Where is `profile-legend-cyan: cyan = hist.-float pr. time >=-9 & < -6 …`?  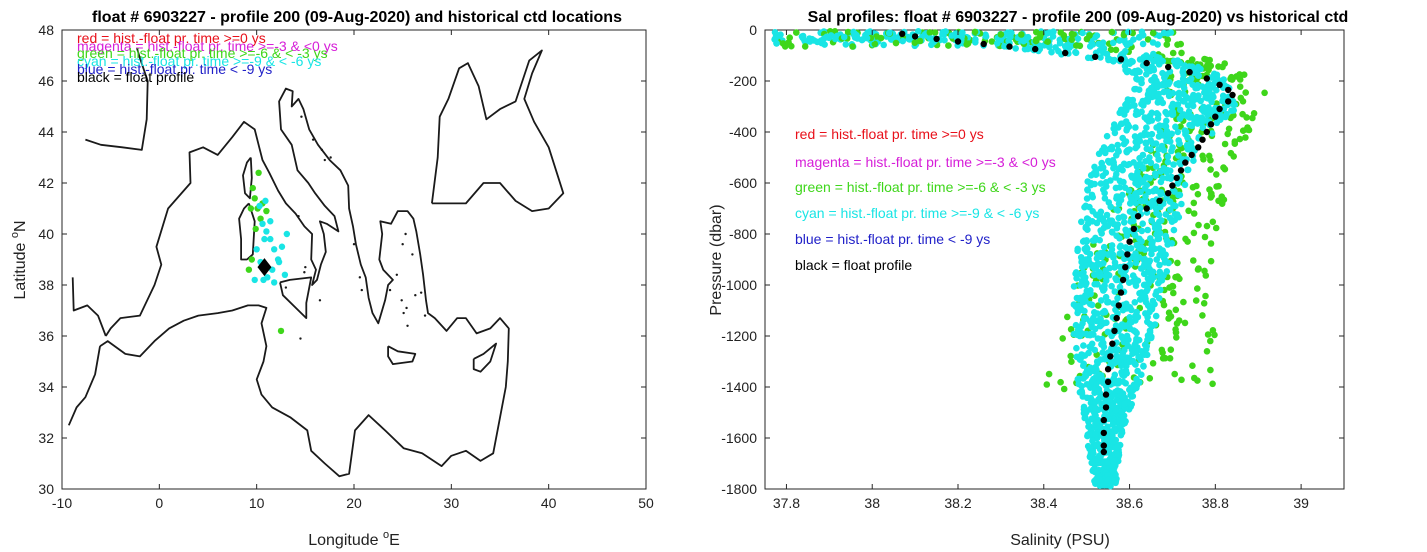
profile-legend-cyan: cyan = hist.-float pr. time >=-9 & < -6 … is located at coordinates (917, 213).